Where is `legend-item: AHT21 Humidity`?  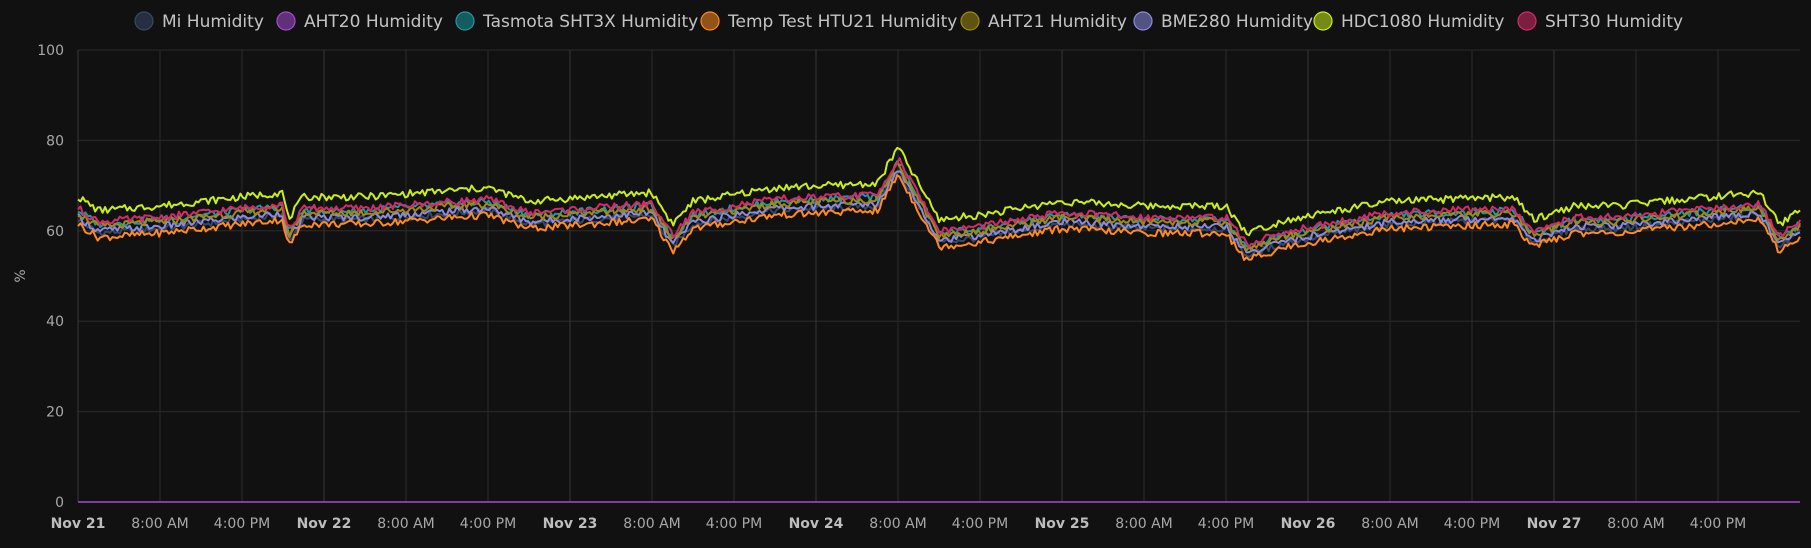 legend-item: AHT21 Humidity is located at coordinates (1043, 21).